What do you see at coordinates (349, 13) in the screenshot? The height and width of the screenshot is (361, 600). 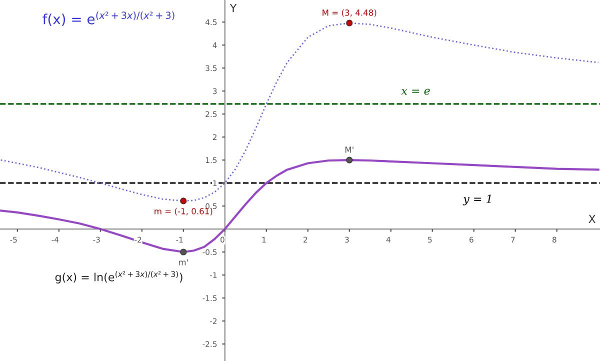 I see `data-label: M = (3, 4.48)` at bounding box center [349, 13].